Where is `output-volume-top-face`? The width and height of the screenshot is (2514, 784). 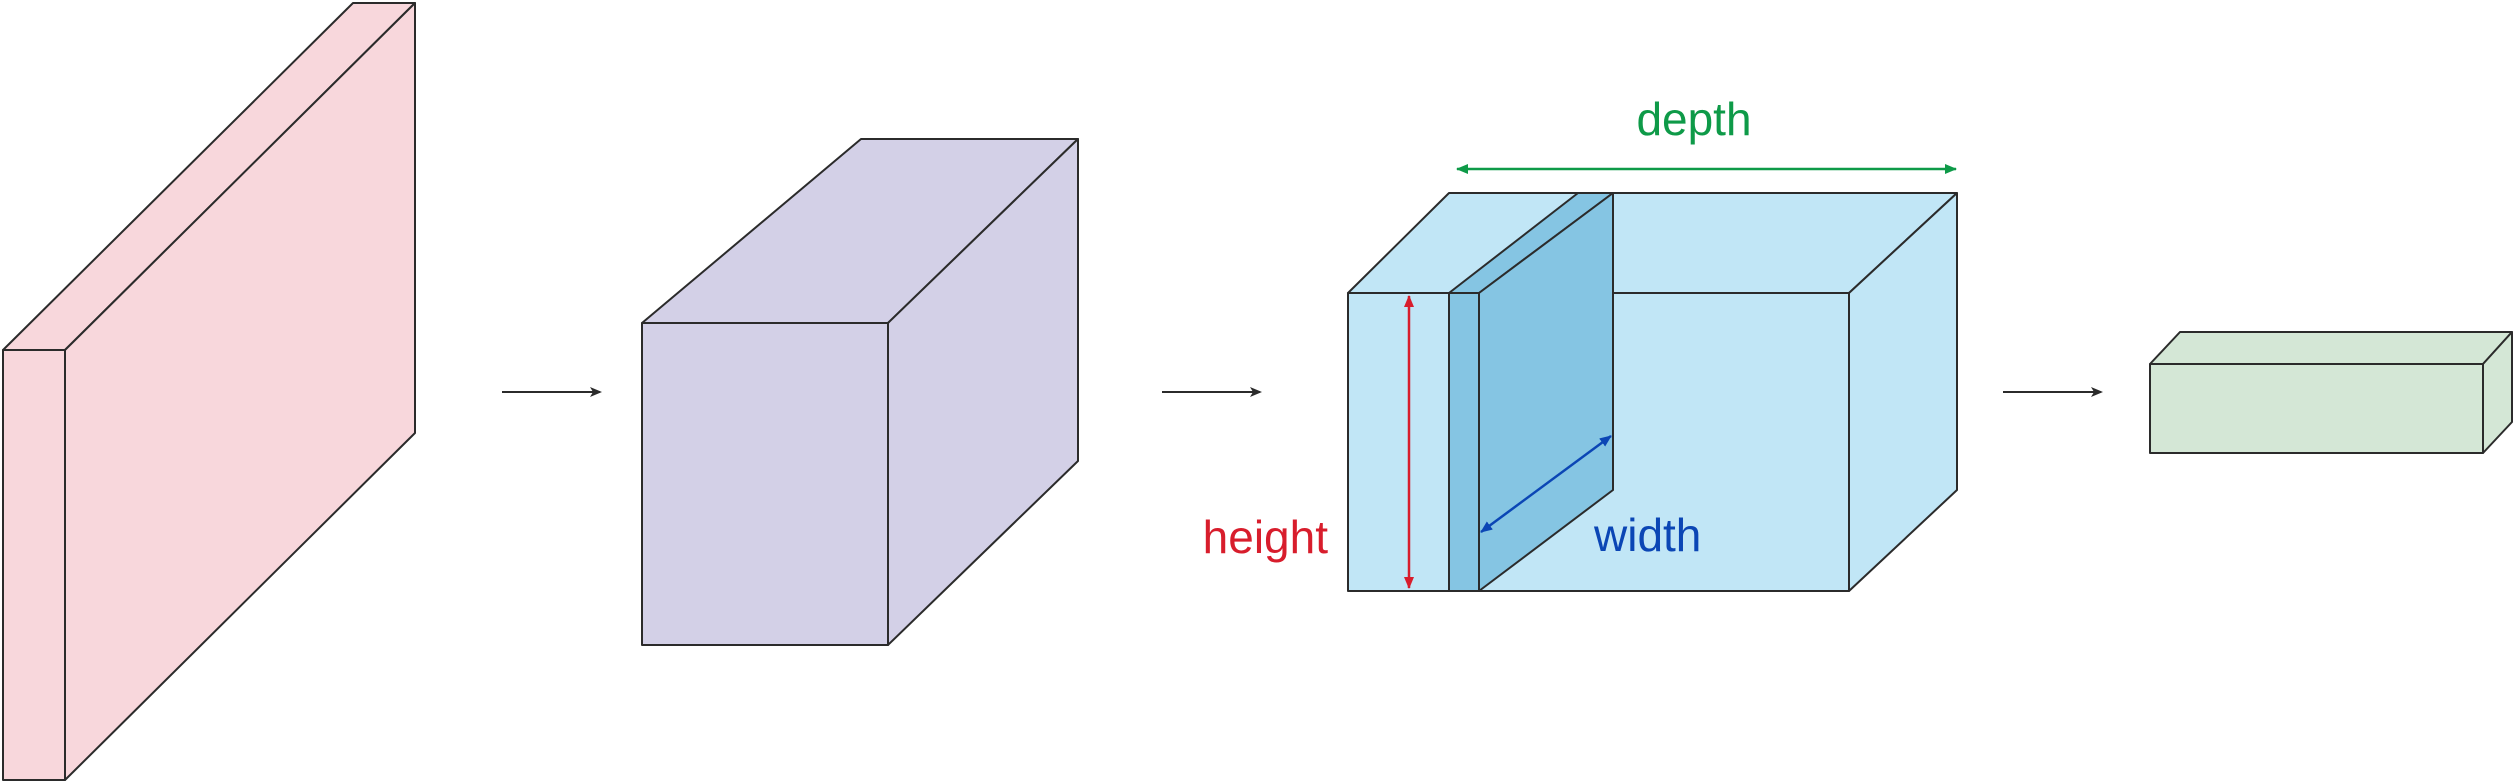
output-volume-top-face is located at coordinates (2331, 348).